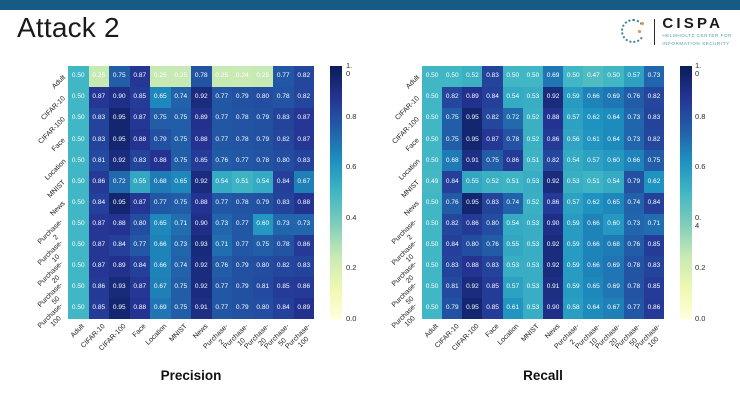 The width and height of the screenshot is (740, 416). Describe the element at coordinates (492, 287) in the screenshot. I see `heatmap-cell: 0.85` at that location.